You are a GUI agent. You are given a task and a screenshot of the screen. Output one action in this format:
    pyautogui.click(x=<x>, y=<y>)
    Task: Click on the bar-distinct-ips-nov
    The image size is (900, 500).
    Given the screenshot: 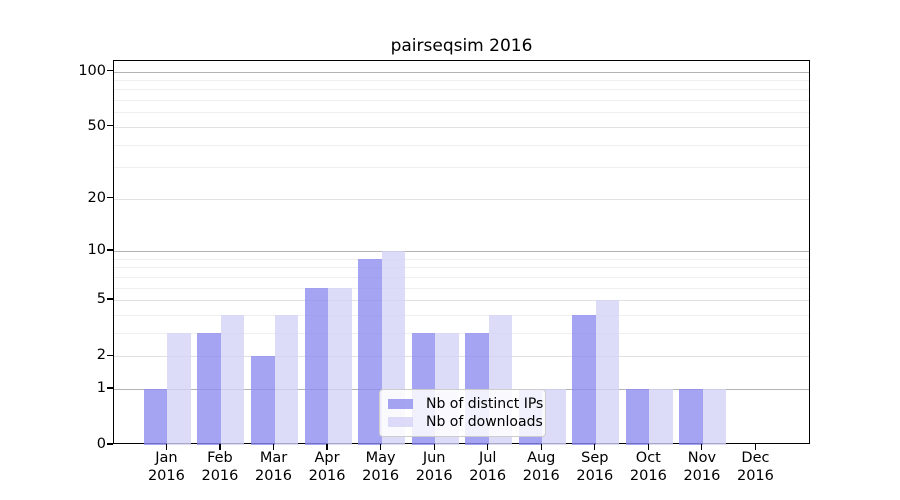 What is the action you would take?
    pyautogui.click(x=691, y=416)
    